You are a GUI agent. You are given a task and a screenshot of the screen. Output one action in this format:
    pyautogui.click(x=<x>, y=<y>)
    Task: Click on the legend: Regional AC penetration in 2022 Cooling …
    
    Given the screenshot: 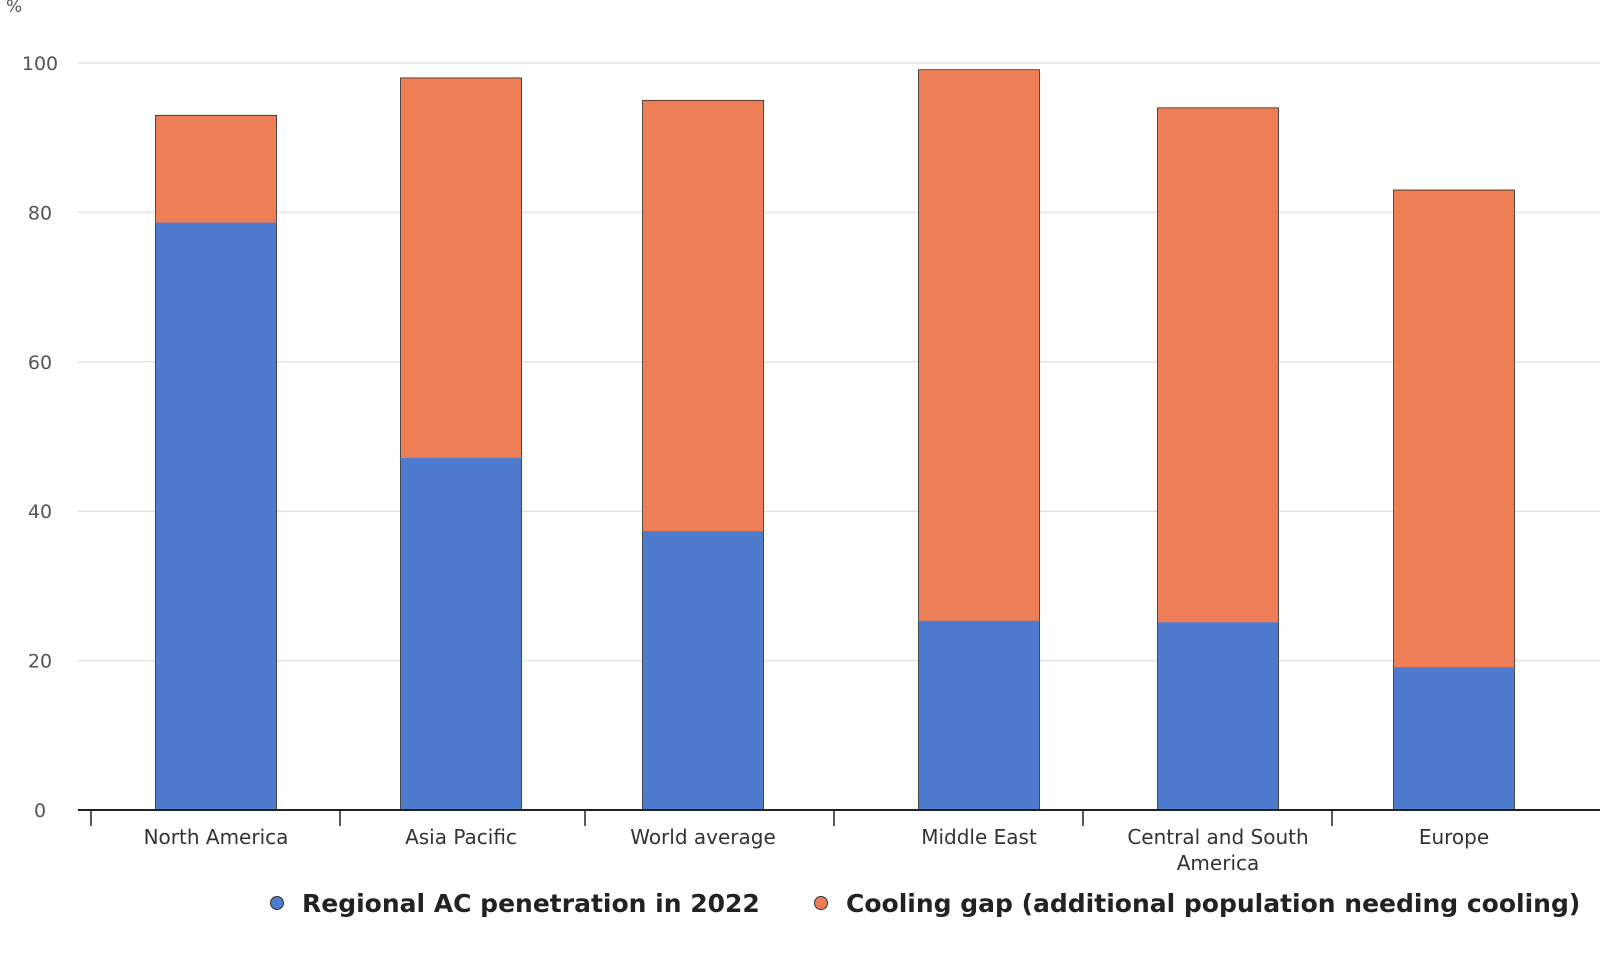 What is the action you would take?
    pyautogui.click(x=800, y=903)
    